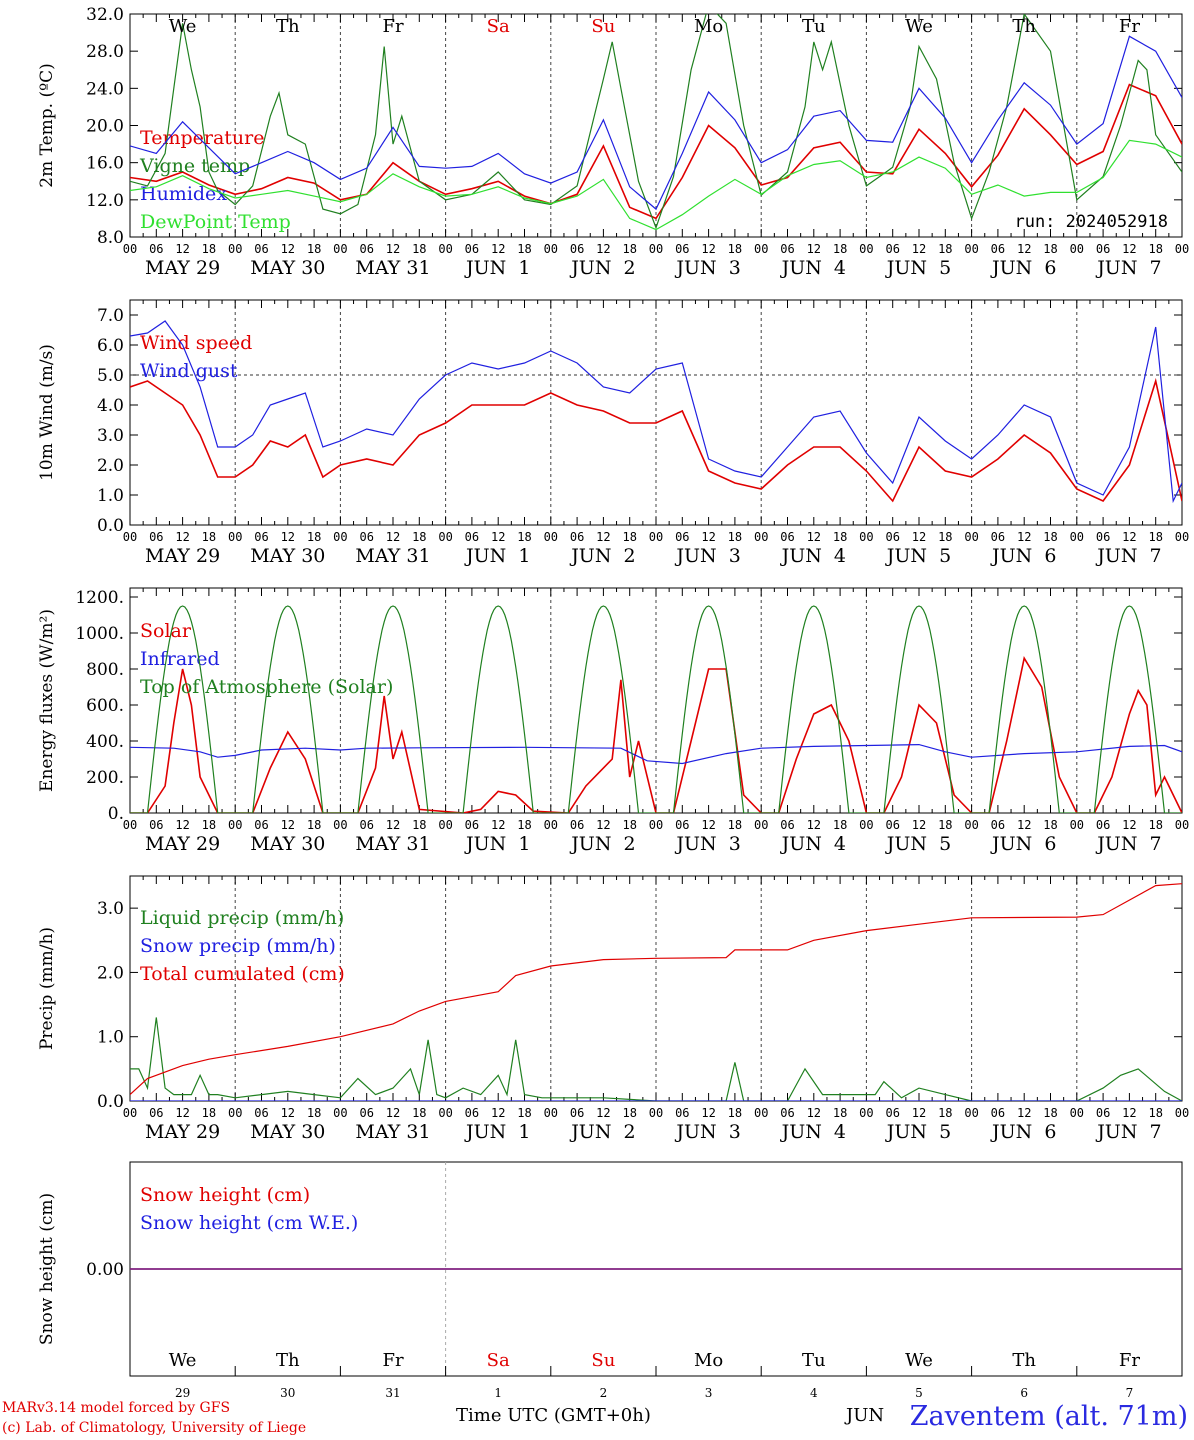  What do you see at coordinates (656, 440) in the screenshot?
I see `series-line-wind-speed` at bounding box center [656, 440].